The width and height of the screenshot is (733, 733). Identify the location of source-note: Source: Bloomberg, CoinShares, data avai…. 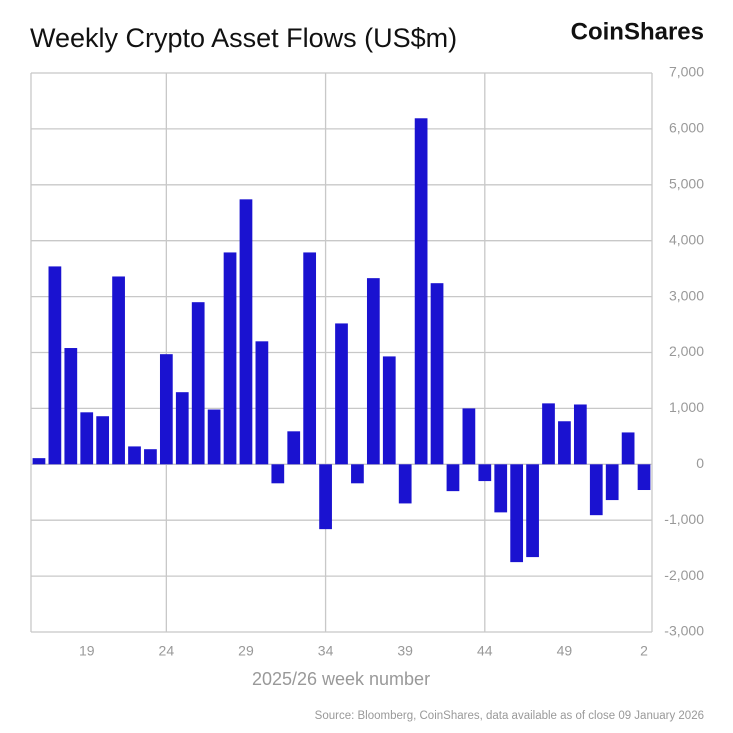
(509, 716).